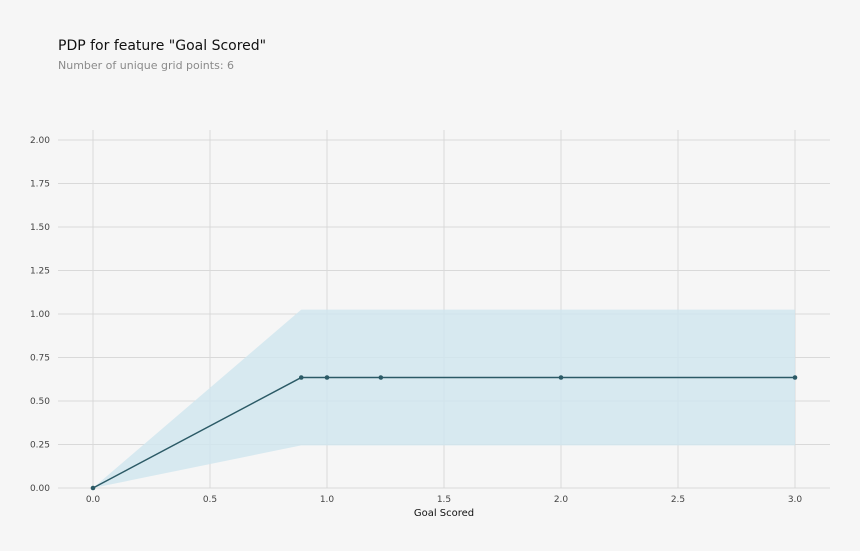 This screenshot has width=860, height=551. Describe the element at coordinates (146, 65) in the screenshot. I see `chart-subtitle: Number of unique grid points: 6` at that location.